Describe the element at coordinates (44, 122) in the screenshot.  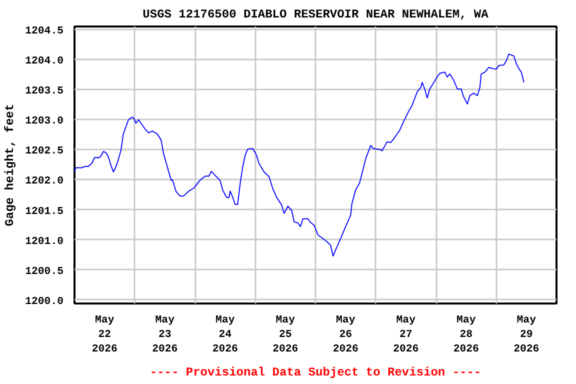
I see `y-tick-label: 1203.0` at that location.